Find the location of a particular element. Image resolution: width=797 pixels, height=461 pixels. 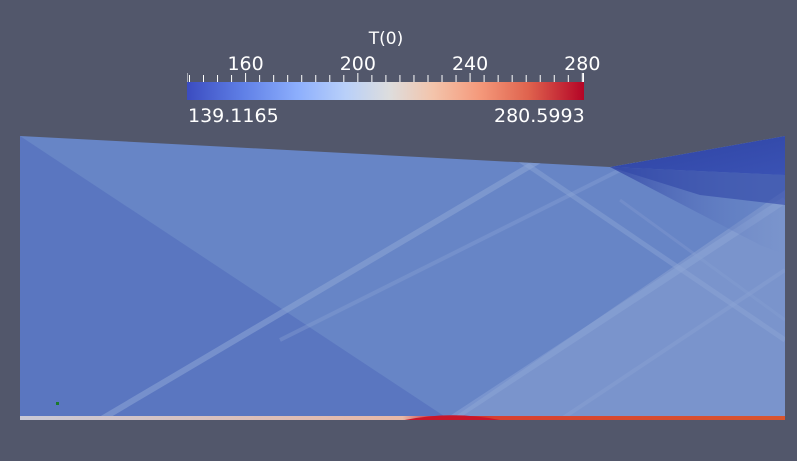

colorbar-tick-marks is located at coordinates (385, 78).